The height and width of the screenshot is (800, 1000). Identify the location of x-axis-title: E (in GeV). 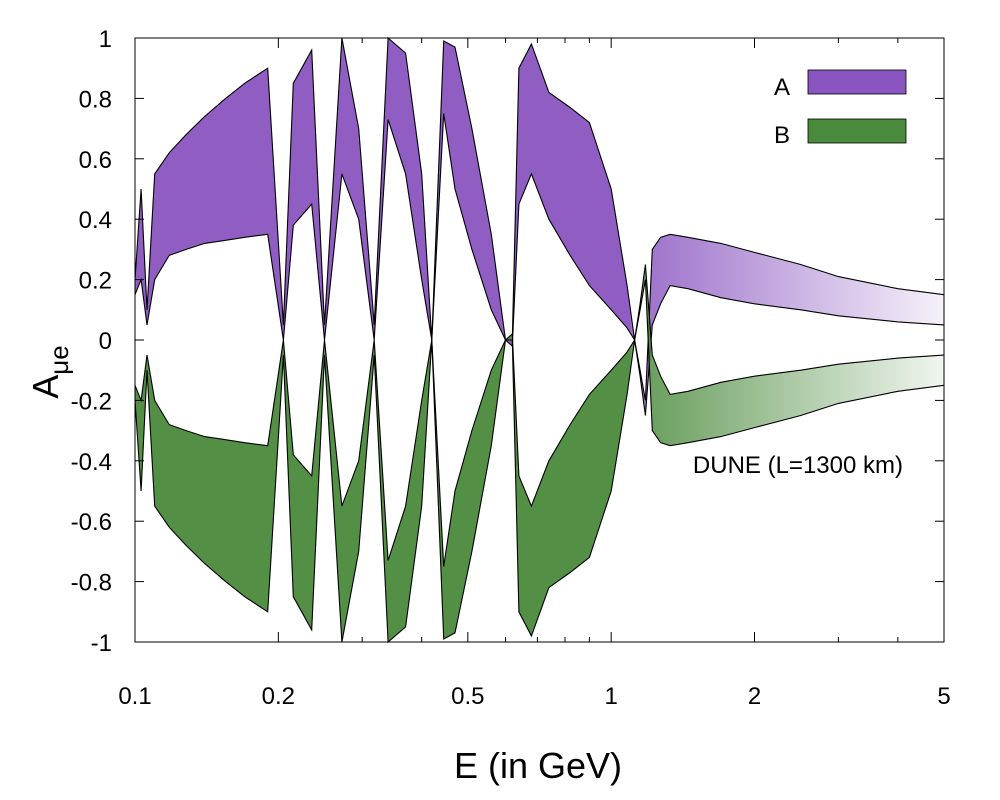
(538, 765).